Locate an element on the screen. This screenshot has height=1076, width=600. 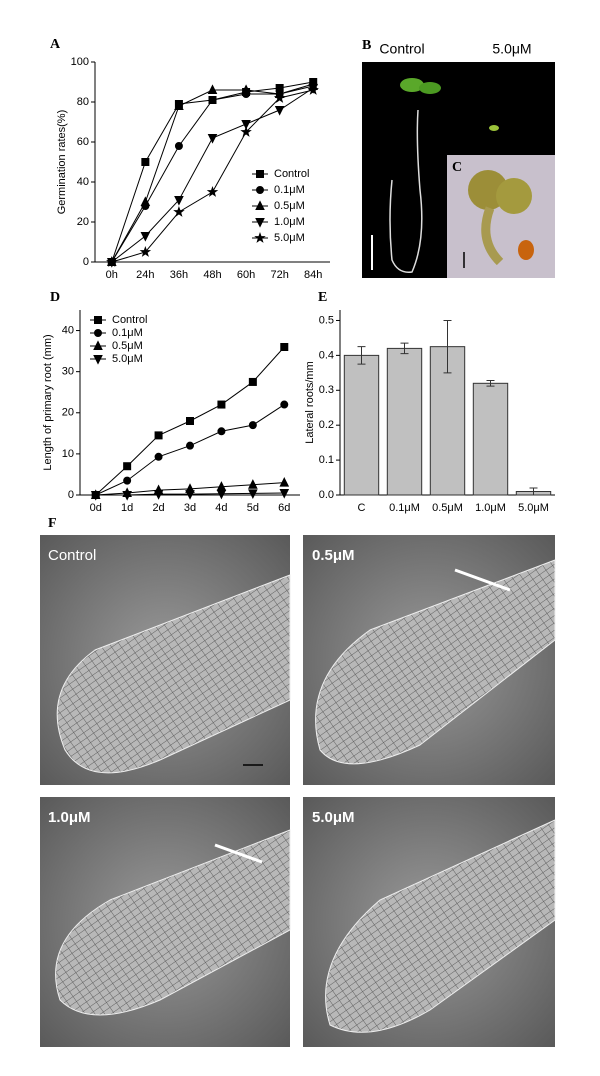
y-tick-label: 0.4 is located at coordinates (326, 355).